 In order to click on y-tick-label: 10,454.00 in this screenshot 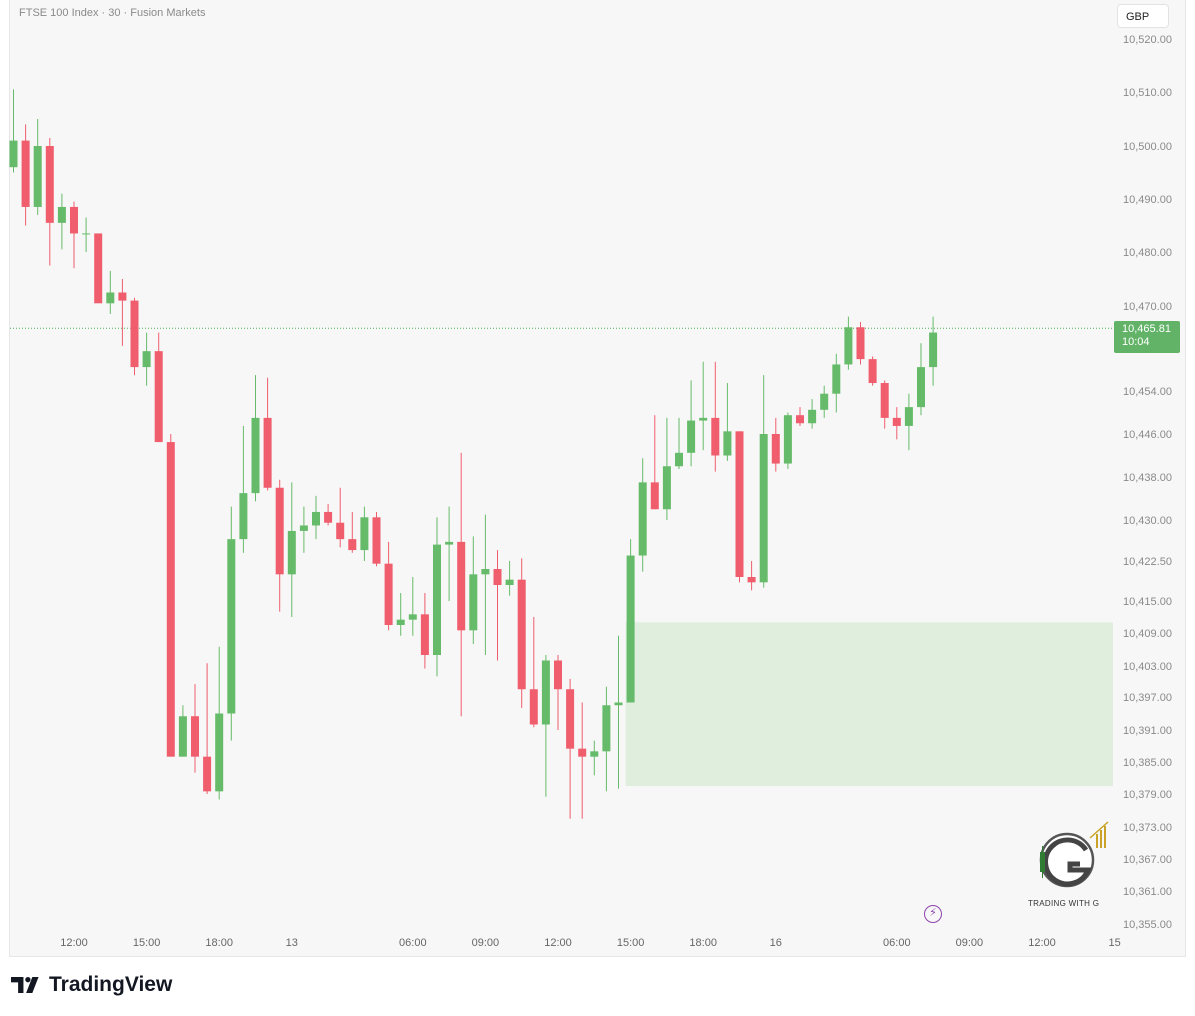, I will do `click(1147, 392)`.